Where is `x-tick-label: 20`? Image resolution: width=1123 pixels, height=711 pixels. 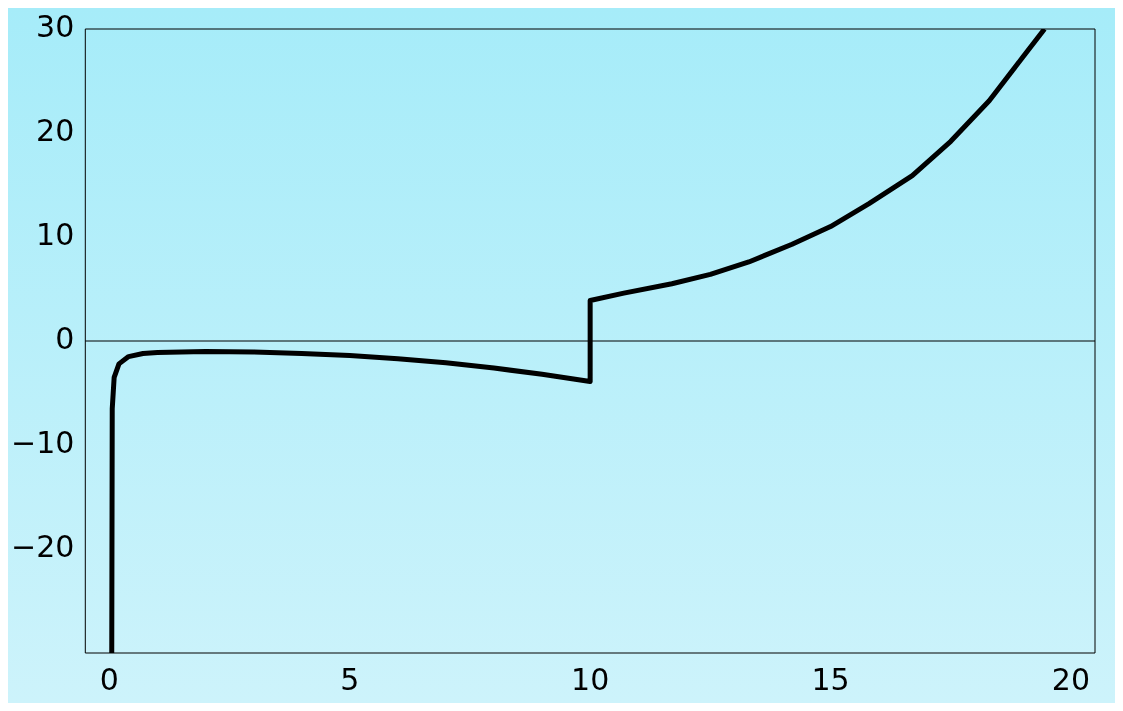
x-tick-label: 20 is located at coordinates (1071, 679).